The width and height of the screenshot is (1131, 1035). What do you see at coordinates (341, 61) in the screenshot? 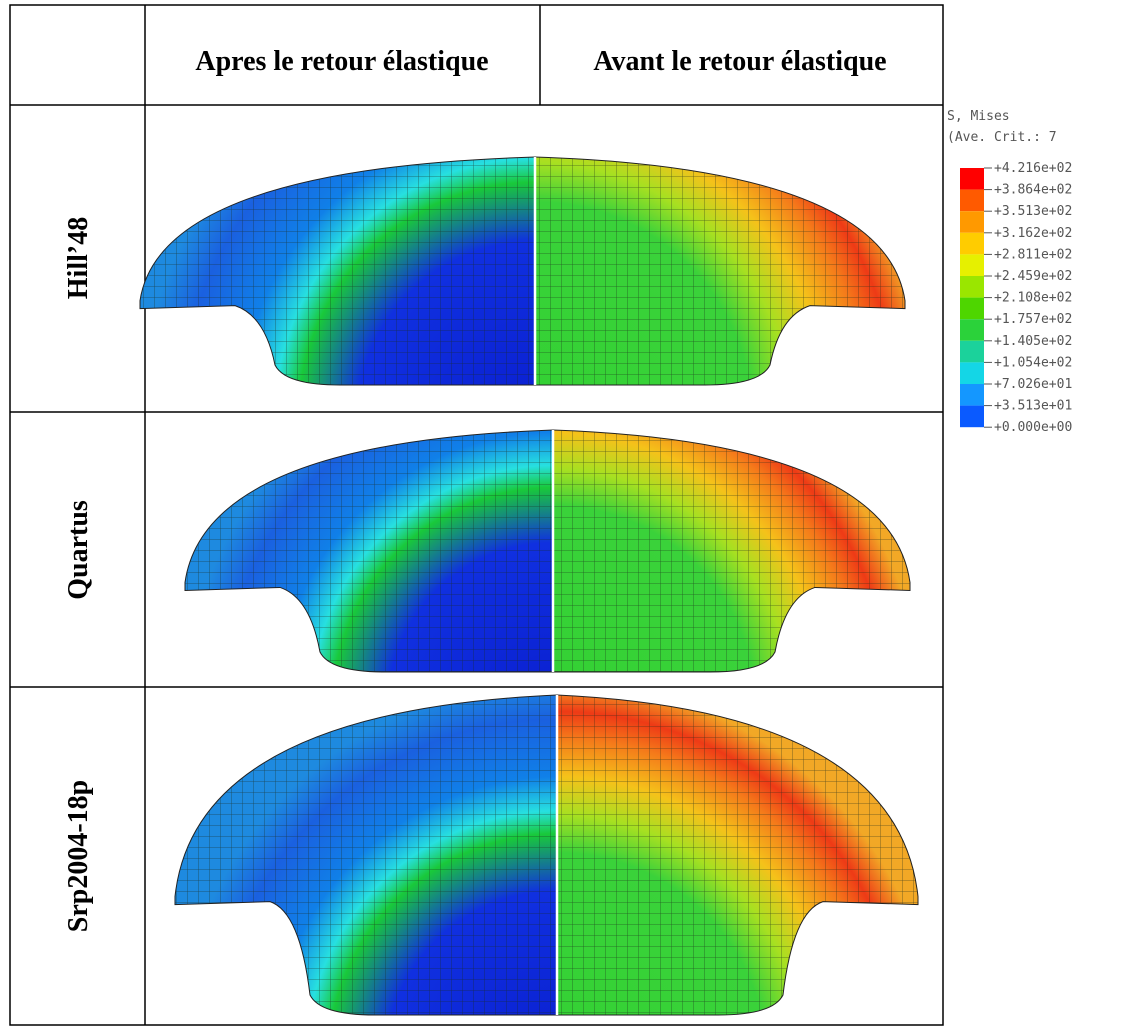
I see `column-header: Apres le retour élastique` at bounding box center [341, 61].